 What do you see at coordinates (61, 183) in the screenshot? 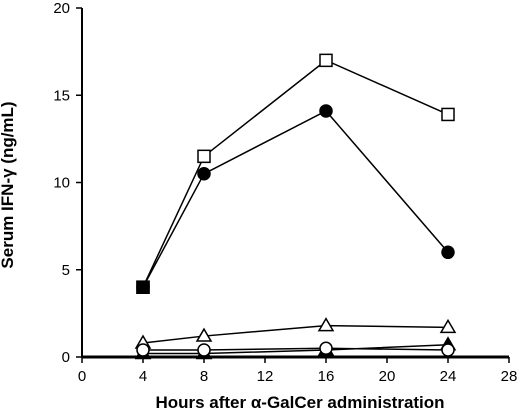
I see `y-tick-label: 10` at bounding box center [61, 183].